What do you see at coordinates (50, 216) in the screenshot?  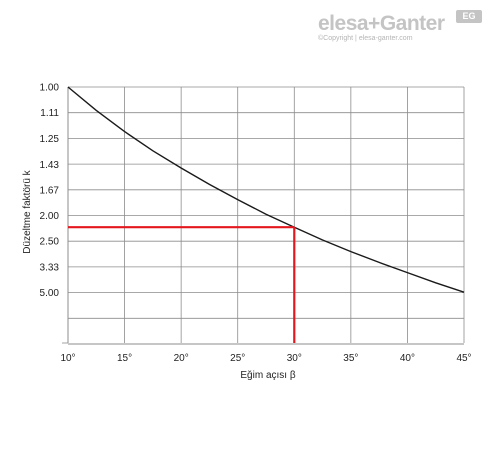 I see `y-tick-label: 2.00` at bounding box center [50, 216].